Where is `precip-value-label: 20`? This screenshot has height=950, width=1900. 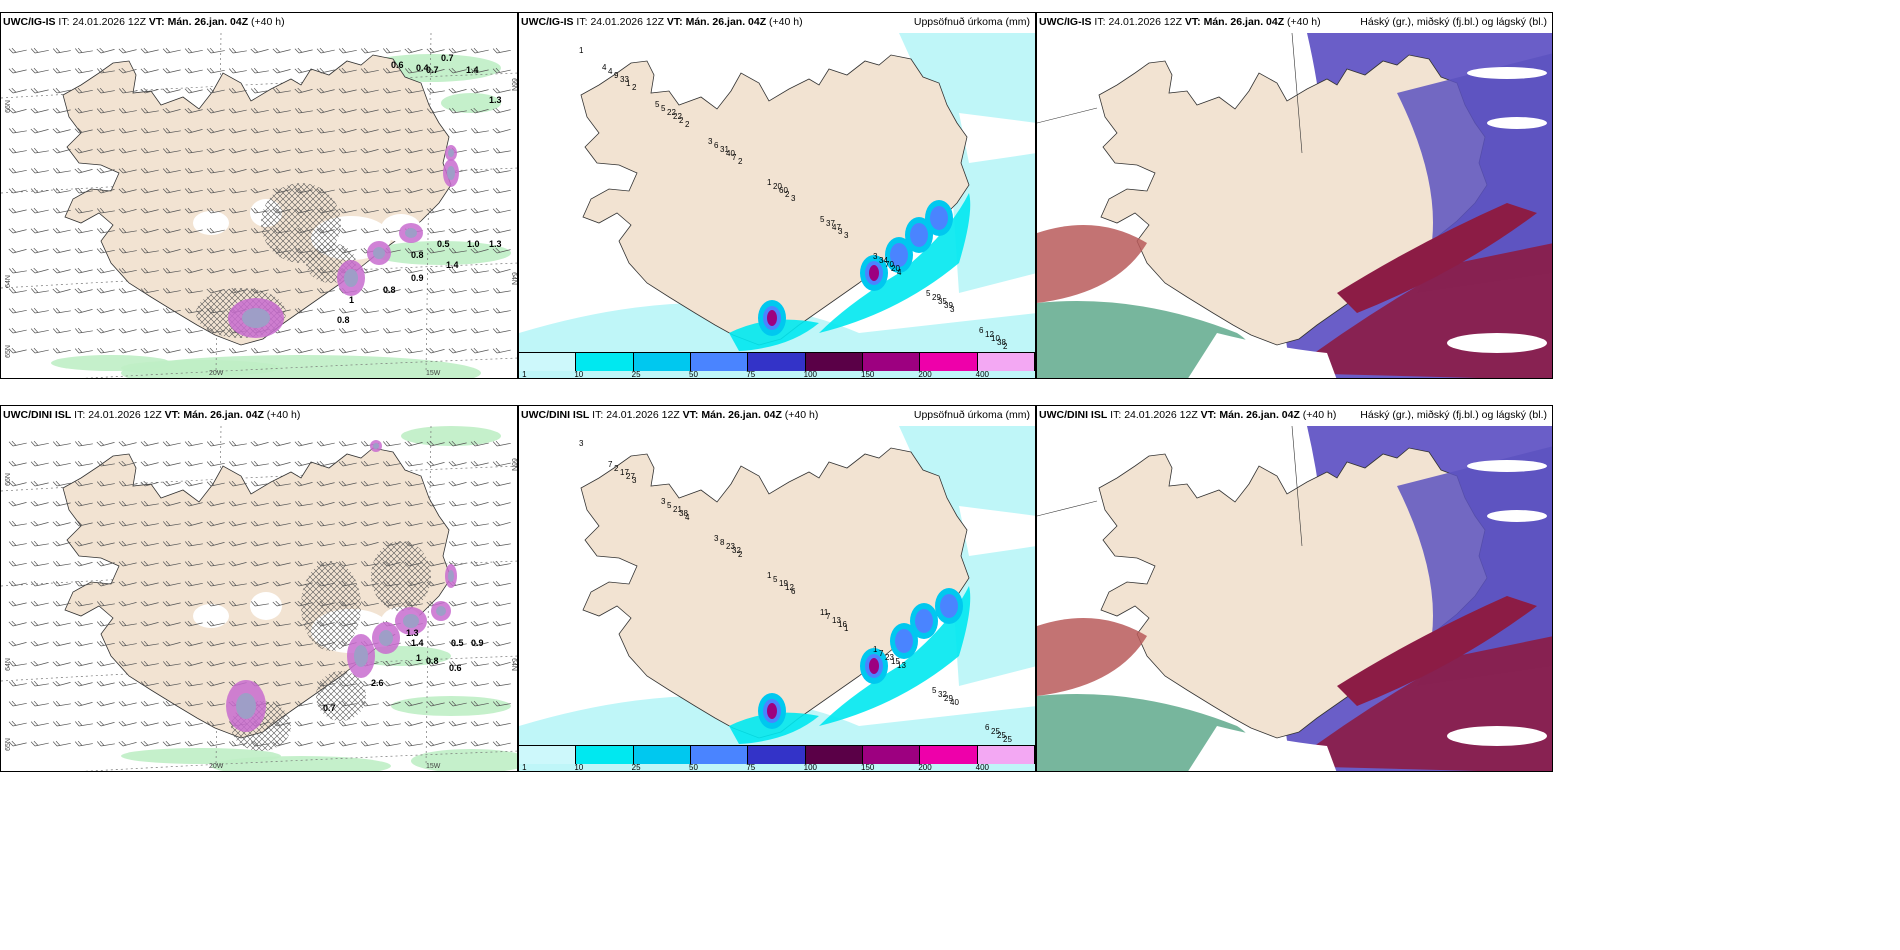 precip-value-label: 20 is located at coordinates (895, 268).